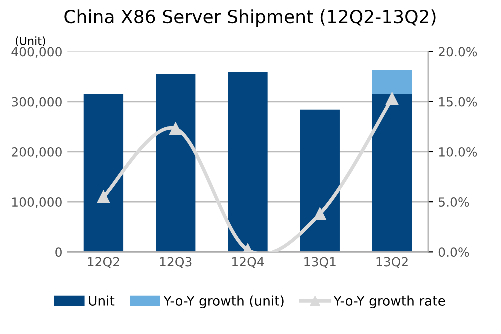  I want to click on y-tick-label: 200,000, so click(37, 152).